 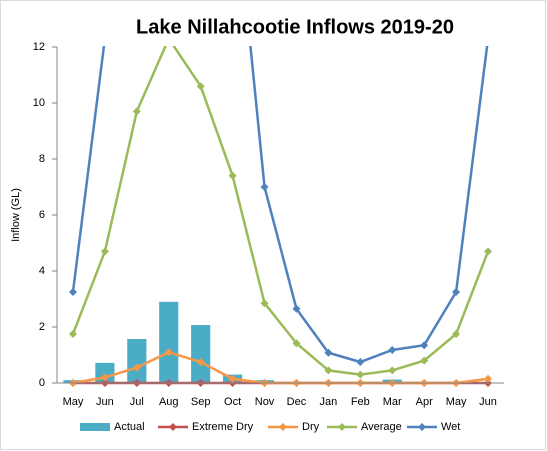 What do you see at coordinates (381, 427) in the screenshot?
I see `legend-label: Average` at bounding box center [381, 427].